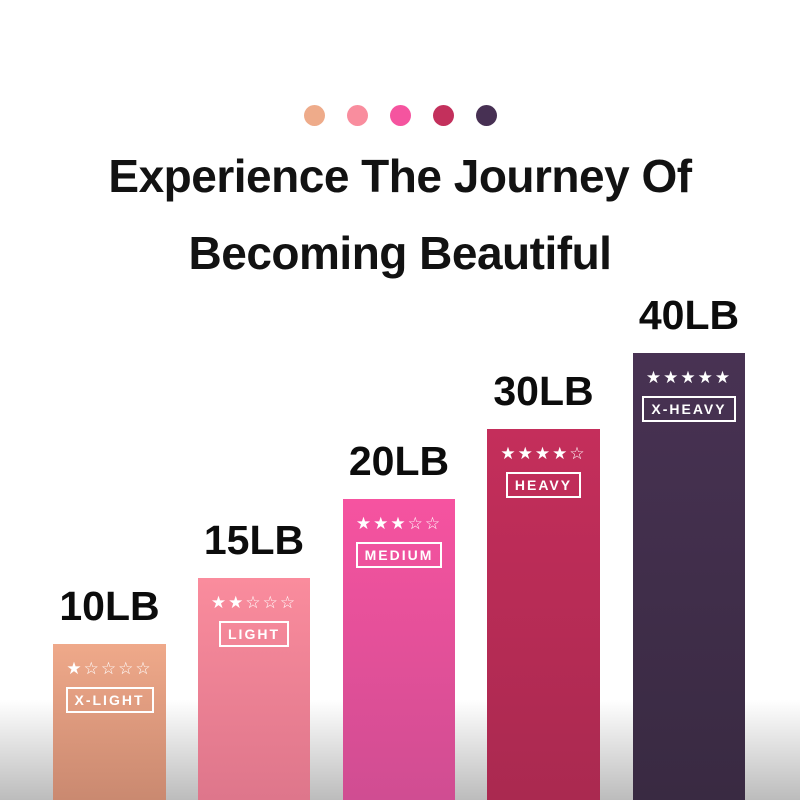  What do you see at coordinates (543, 485) in the screenshot?
I see `level-badge: HEAVY` at bounding box center [543, 485].